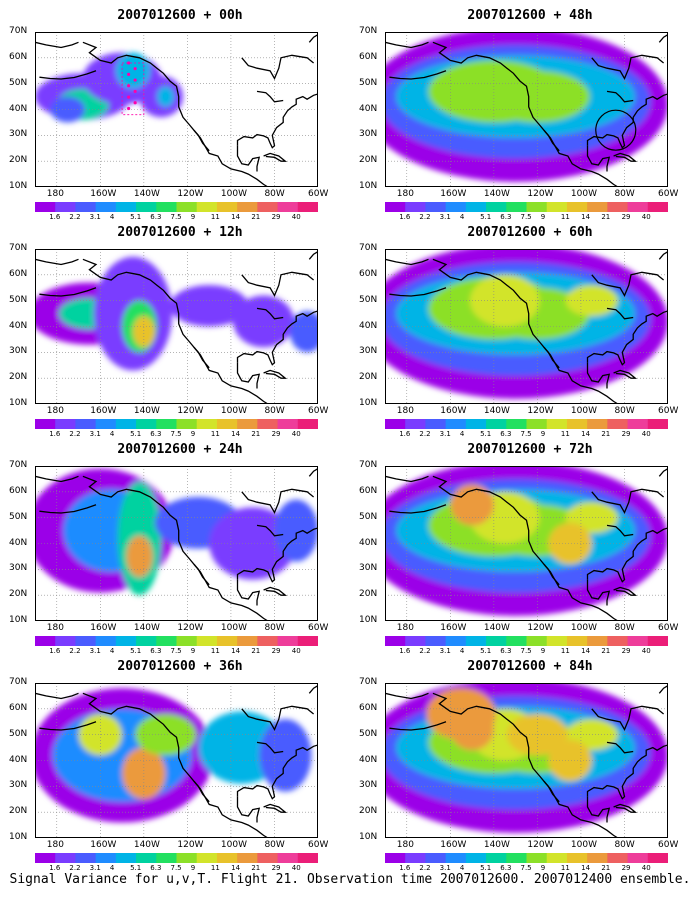 This screenshot has height=900, width=700. What do you see at coordinates (445, 868) in the screenshot?
I see `colorbar-label: 3.1` at bounding box center [445, 868].